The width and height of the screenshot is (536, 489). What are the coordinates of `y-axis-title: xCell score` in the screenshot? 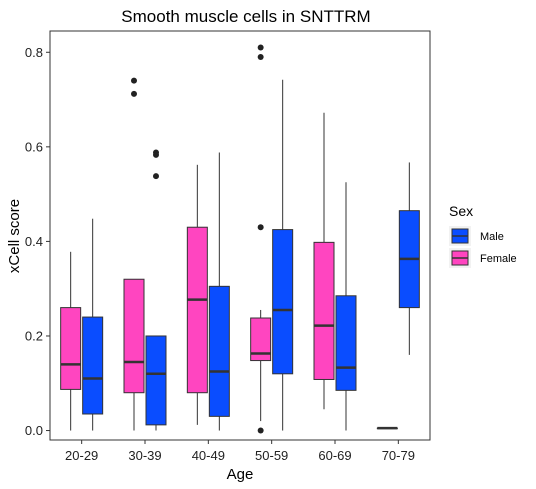 It's located at (14, 236).